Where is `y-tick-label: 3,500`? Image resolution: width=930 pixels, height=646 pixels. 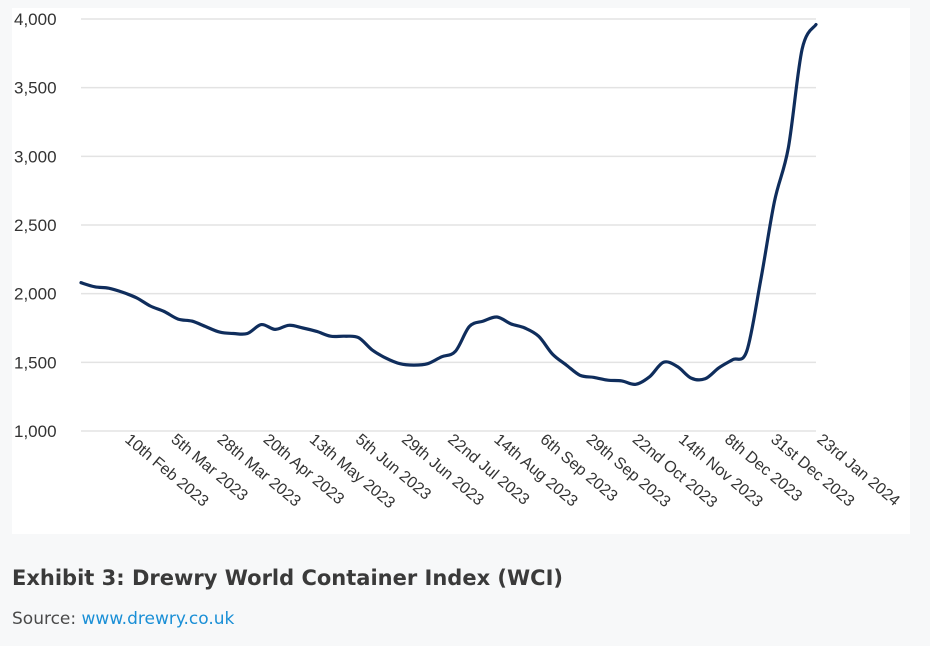
y-tick-label: 3,500 is located at coordinates (35, 88).